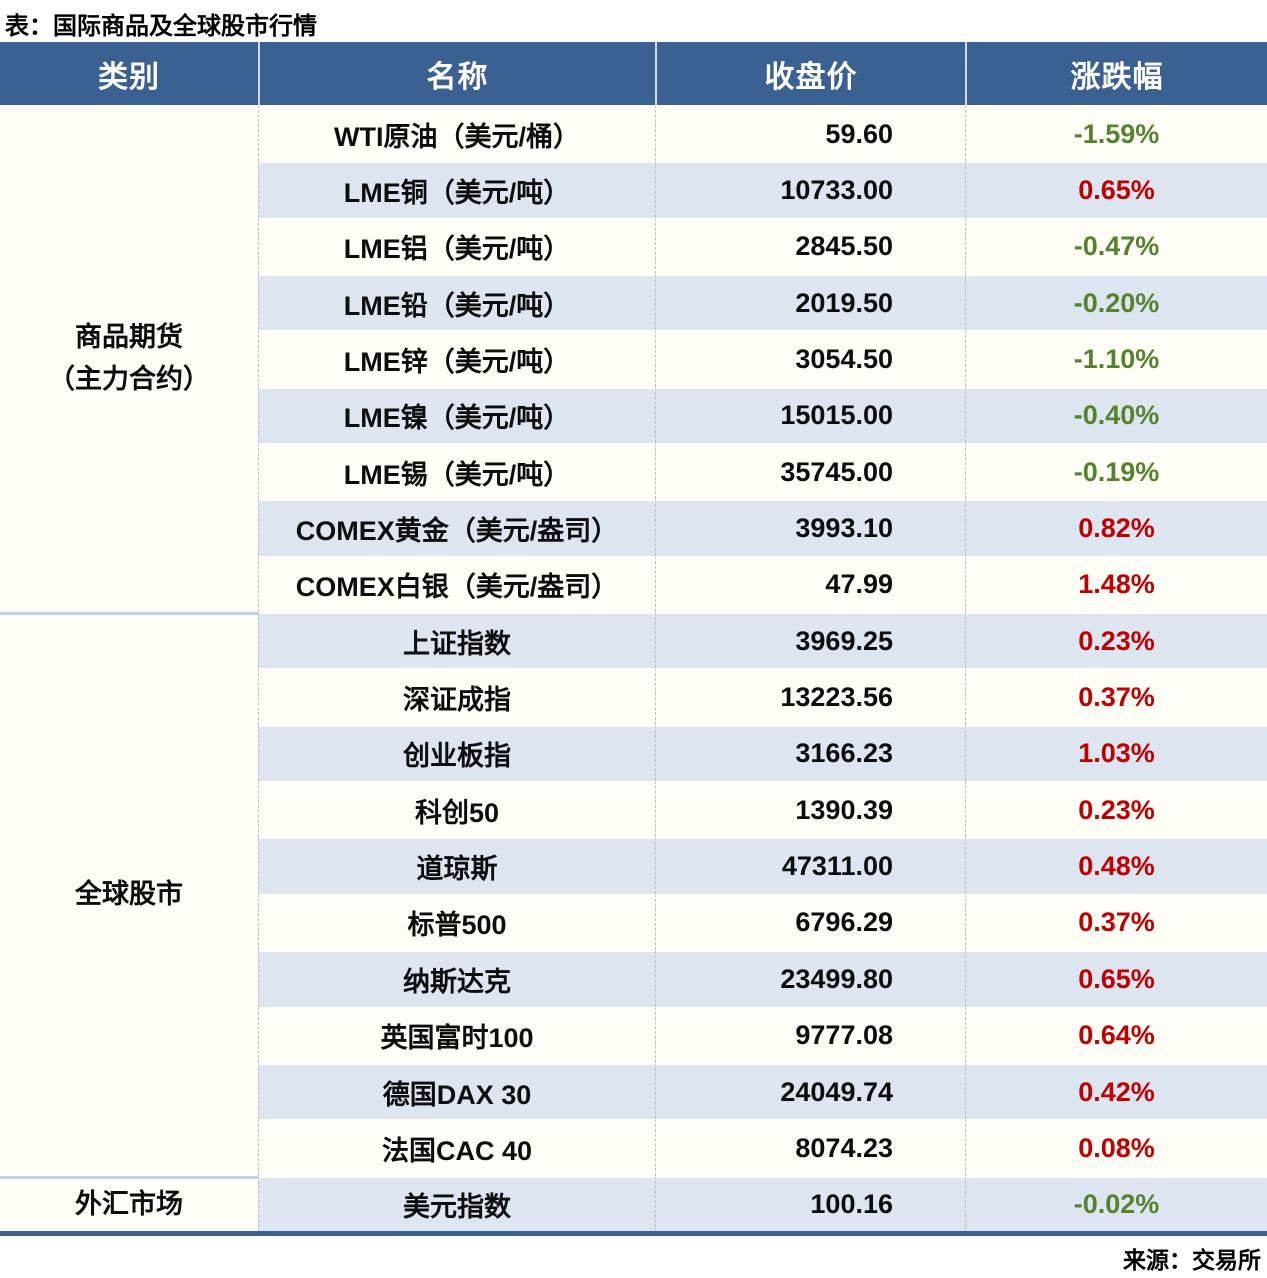 The width and height of the screenshot is (1267, 1278). I want to click on source-note: 来源：交易所, so click(1192, 1260).